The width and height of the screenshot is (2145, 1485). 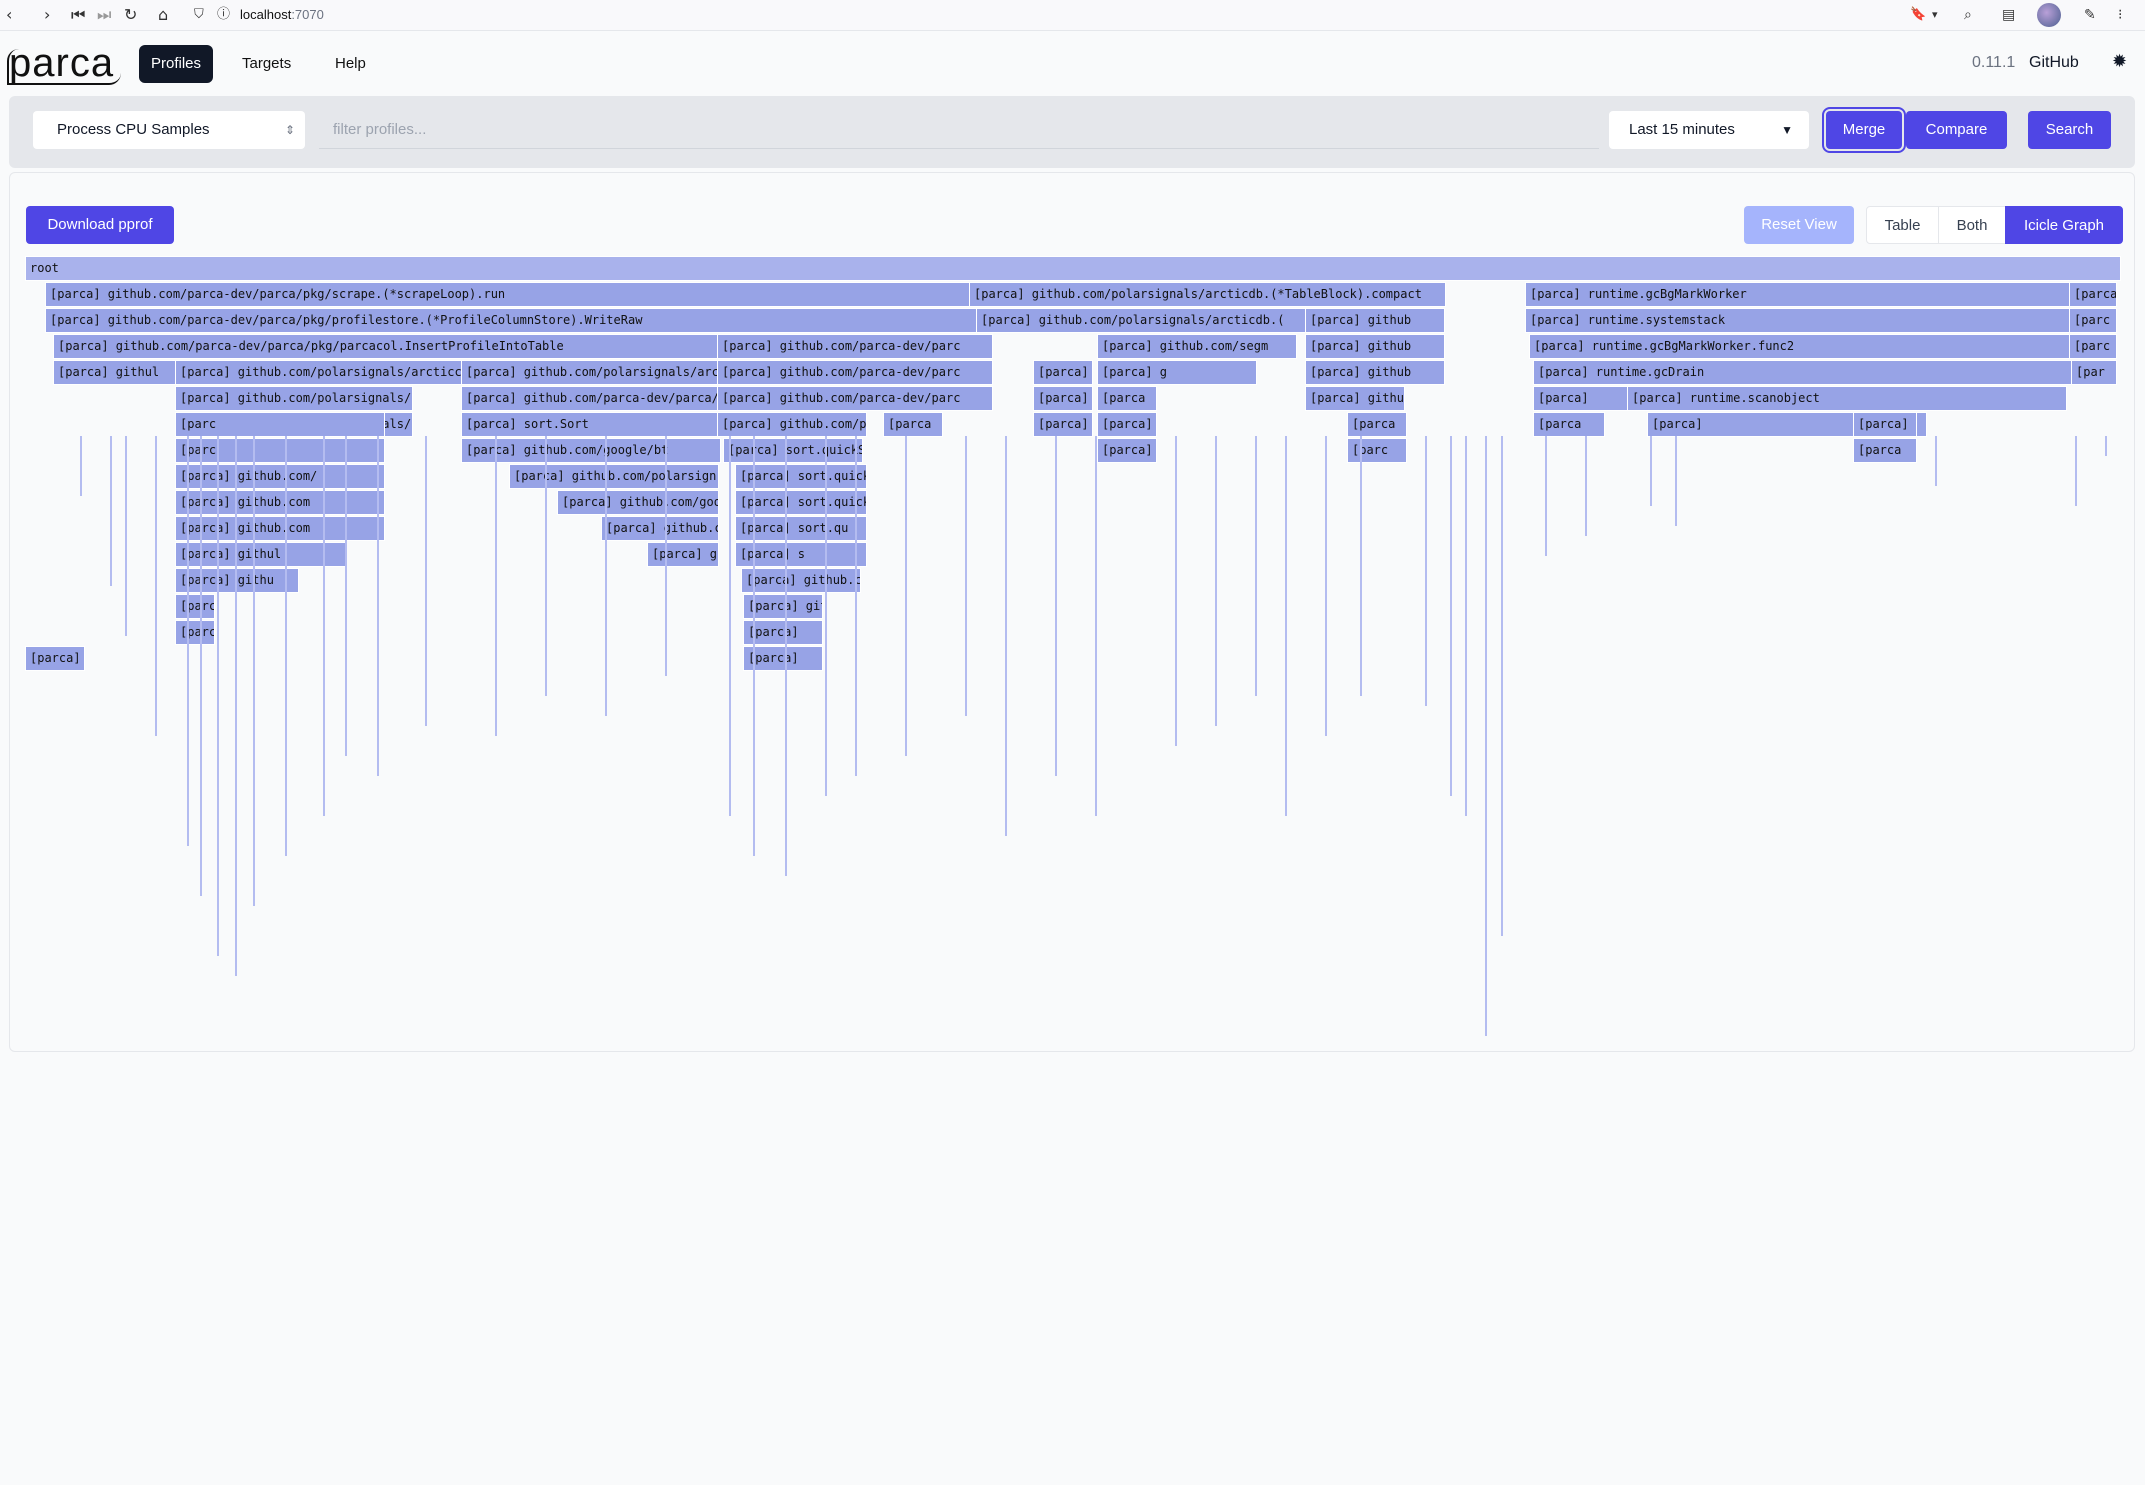 What do you see at coordinates (1073, 268) in the screenshot?
I see `frame-root: root` at bounding box center [1073, 268].